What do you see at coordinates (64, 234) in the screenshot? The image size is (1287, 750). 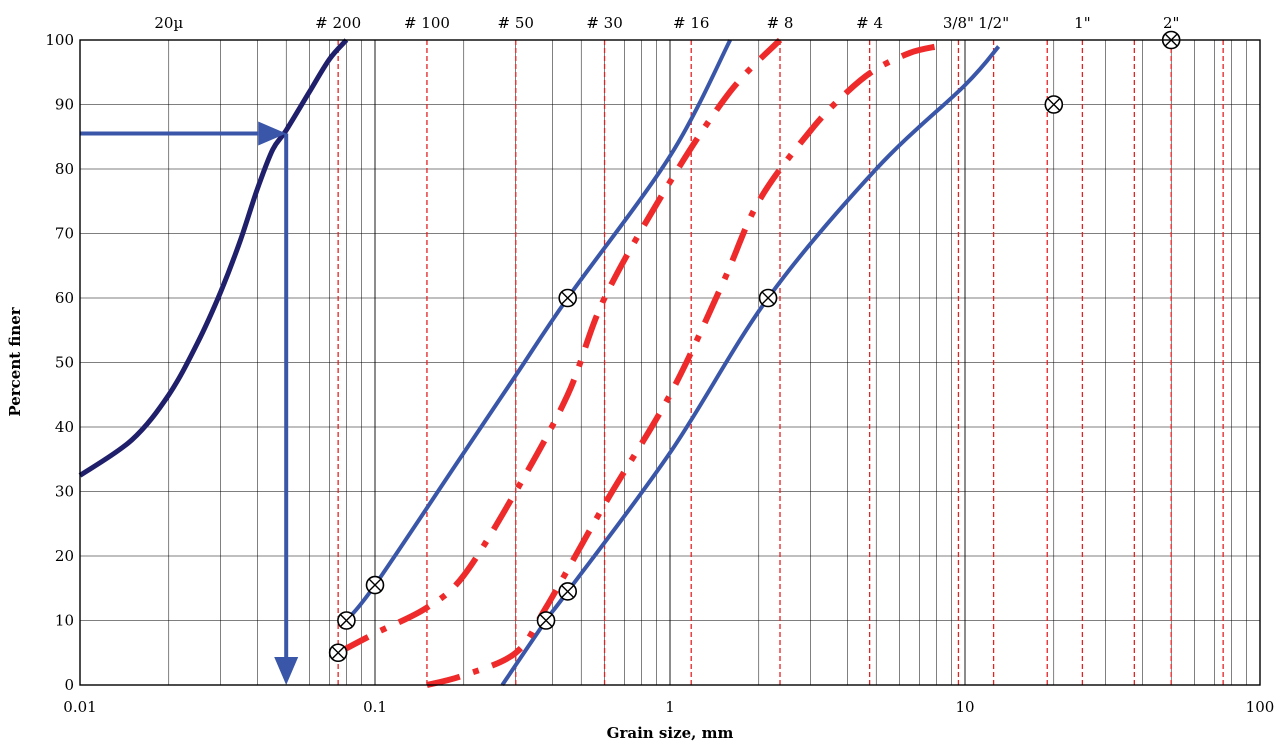 I see `y-tick-label: 70` at bounding box center [64, 234].